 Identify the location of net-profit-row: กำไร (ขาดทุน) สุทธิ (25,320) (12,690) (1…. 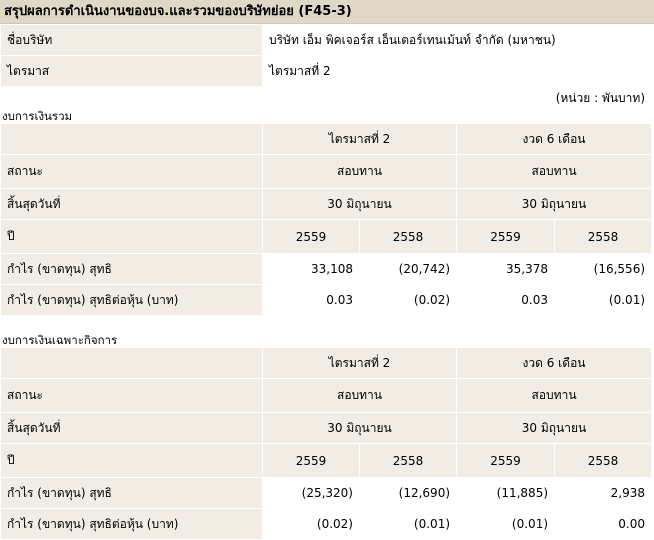
(326, 493).